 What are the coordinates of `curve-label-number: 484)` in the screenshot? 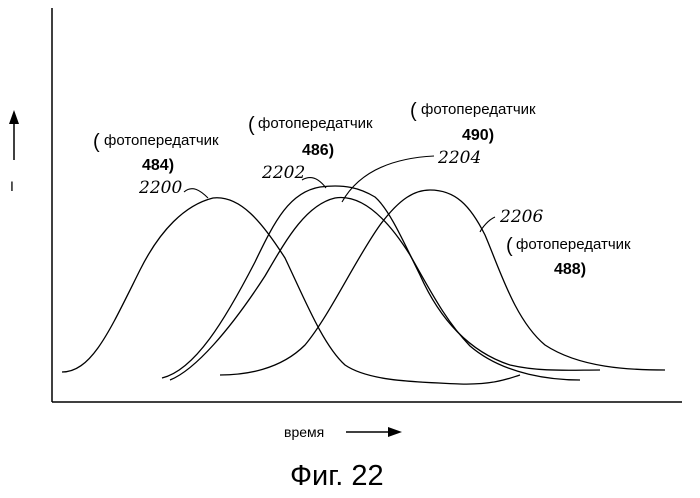 It's located at (158, 165).